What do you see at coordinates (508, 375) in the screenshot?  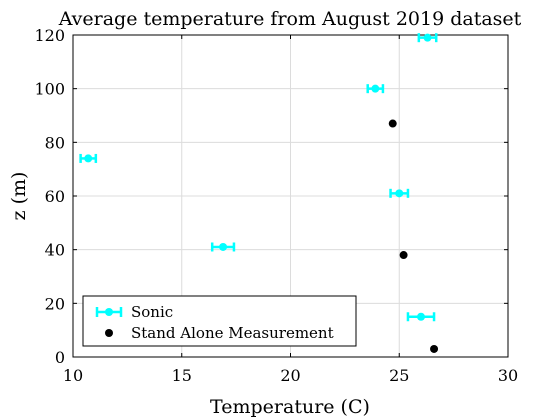 I see `x-tick-label: 30` at bounding box center [508, 375].